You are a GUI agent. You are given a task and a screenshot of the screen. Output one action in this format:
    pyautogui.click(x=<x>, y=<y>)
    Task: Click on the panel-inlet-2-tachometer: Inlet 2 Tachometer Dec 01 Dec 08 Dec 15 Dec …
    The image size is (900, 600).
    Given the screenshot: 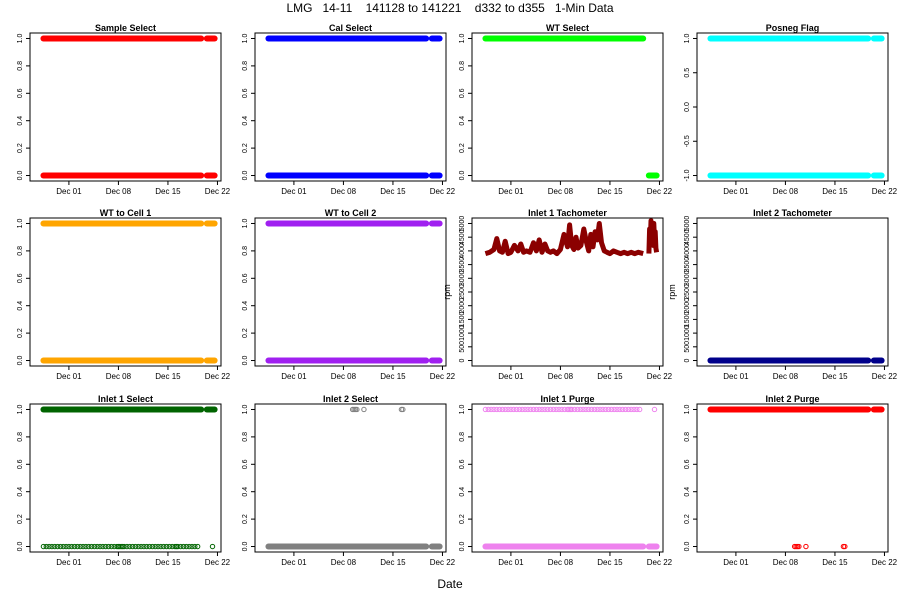 What is the action you would take?
    pyautogui.click(x=782, y=294)
    